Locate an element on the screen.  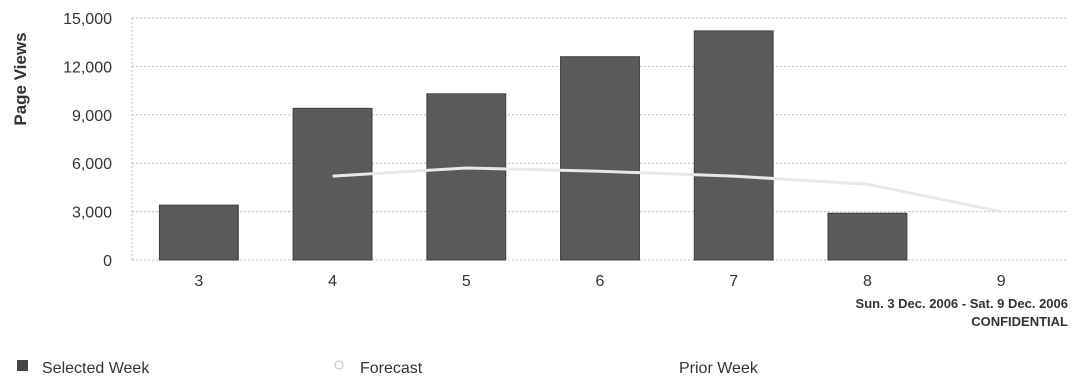
x-tick-label: 4 is located at coordinates (332, 281).